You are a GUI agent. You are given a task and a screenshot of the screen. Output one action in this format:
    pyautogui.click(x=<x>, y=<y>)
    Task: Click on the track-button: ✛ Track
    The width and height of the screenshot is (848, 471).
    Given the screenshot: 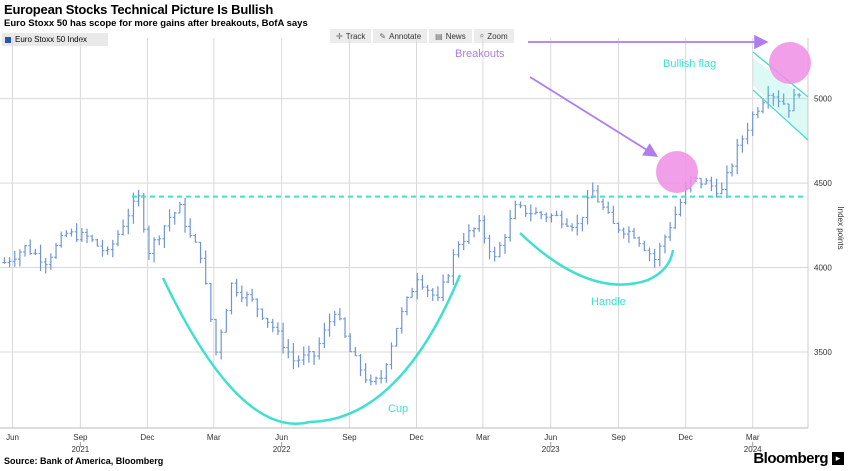 What is the action you would take?
    pyautogui.click(x=351, y=36)
    